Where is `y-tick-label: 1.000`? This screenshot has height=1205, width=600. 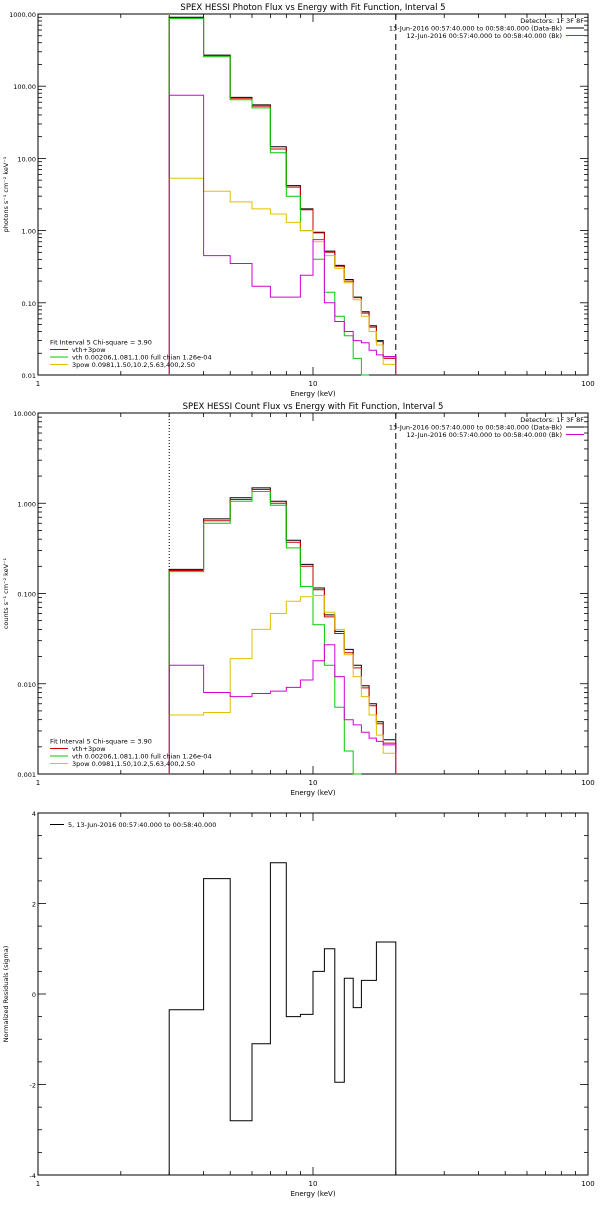
y-tick-label: 1.000 is located at coordinates (26, 504).